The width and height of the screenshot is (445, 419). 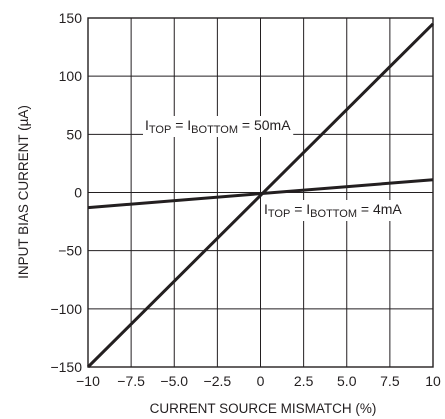 What do you see at coordinates (261, 381) in the screenshot?
I see `x-tick-label: 0` at bounding box center [261, 381].